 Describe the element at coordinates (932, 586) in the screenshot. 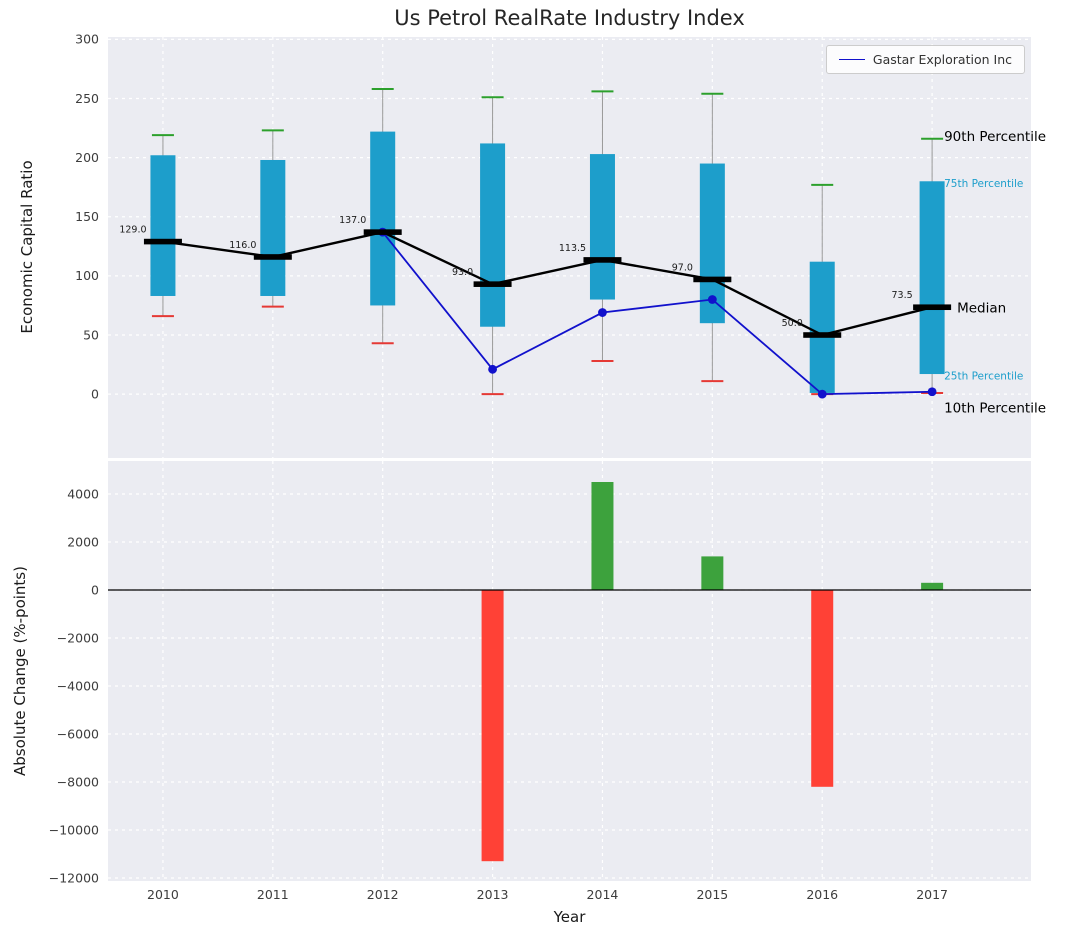

I see `change-bar-2017` at that location.